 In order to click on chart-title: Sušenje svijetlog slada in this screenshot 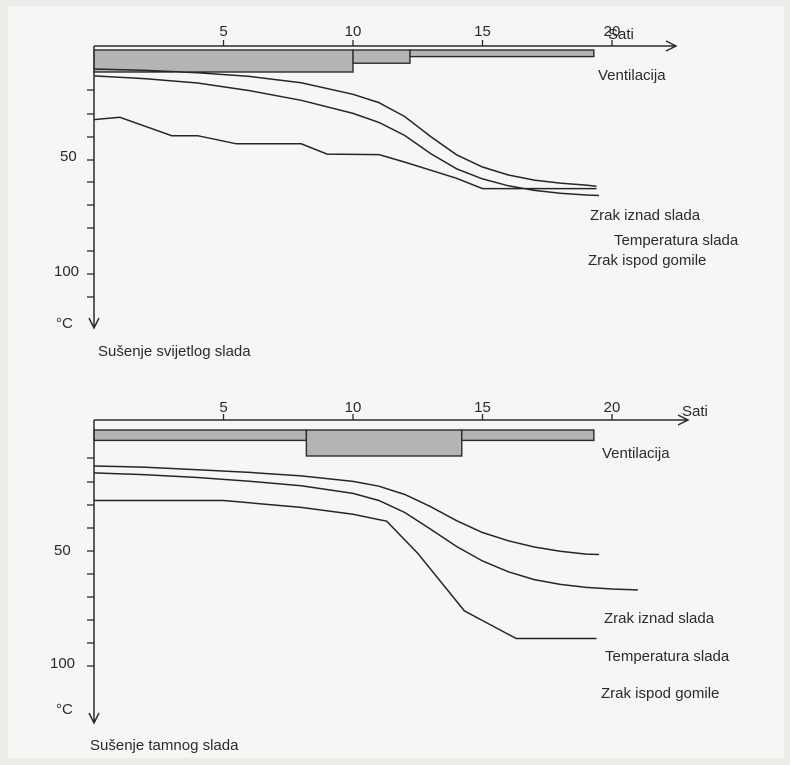, I will do `click(174, 351)`.